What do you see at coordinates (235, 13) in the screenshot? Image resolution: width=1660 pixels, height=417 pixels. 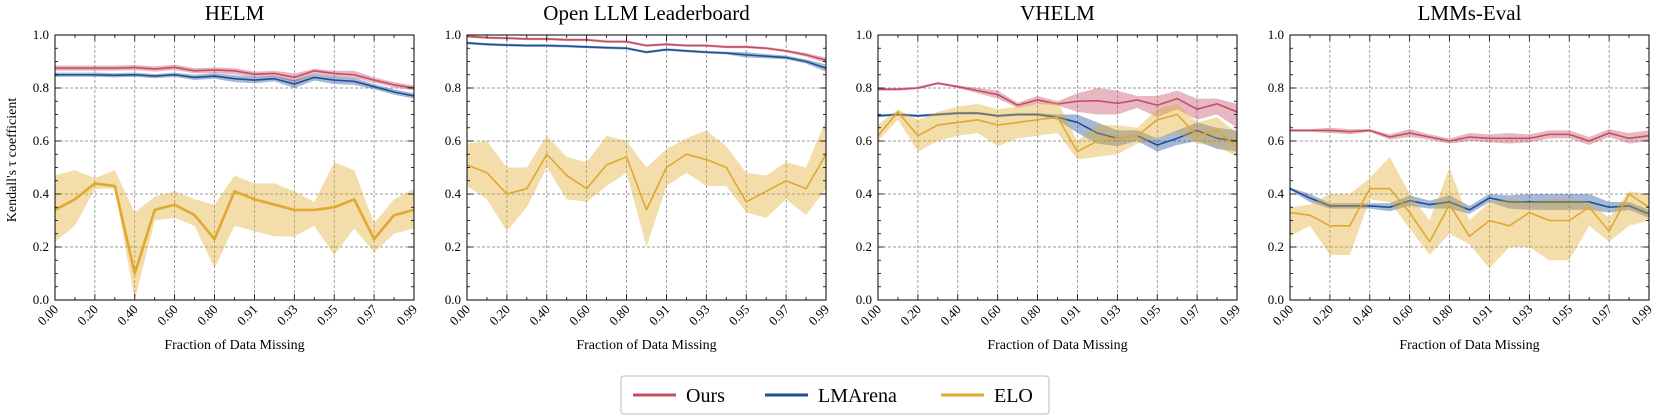 I see `panel-title: HELM` at bounding box center [235, 13].